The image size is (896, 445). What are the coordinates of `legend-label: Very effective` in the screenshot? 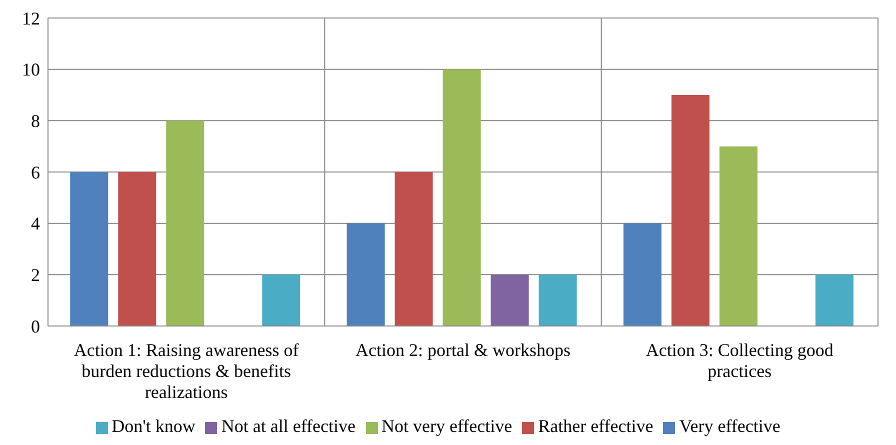 It's located at (729, 426).